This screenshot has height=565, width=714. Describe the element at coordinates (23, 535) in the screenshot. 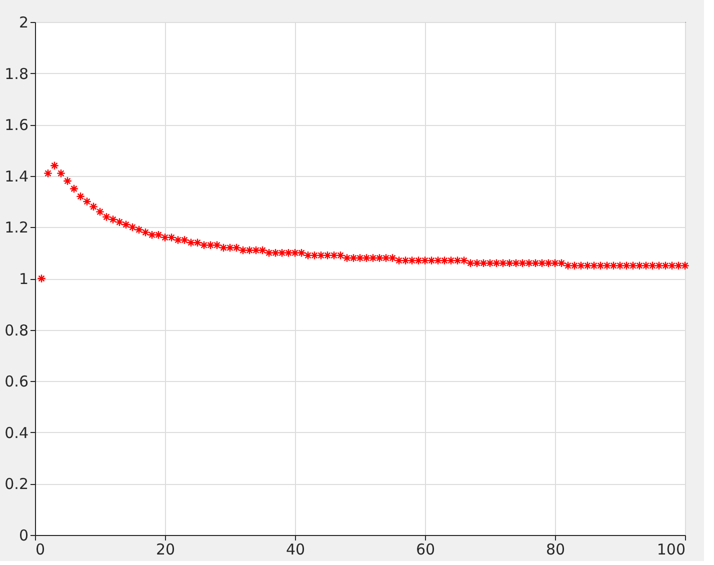

I see `y-tick-label: 0` at that location.